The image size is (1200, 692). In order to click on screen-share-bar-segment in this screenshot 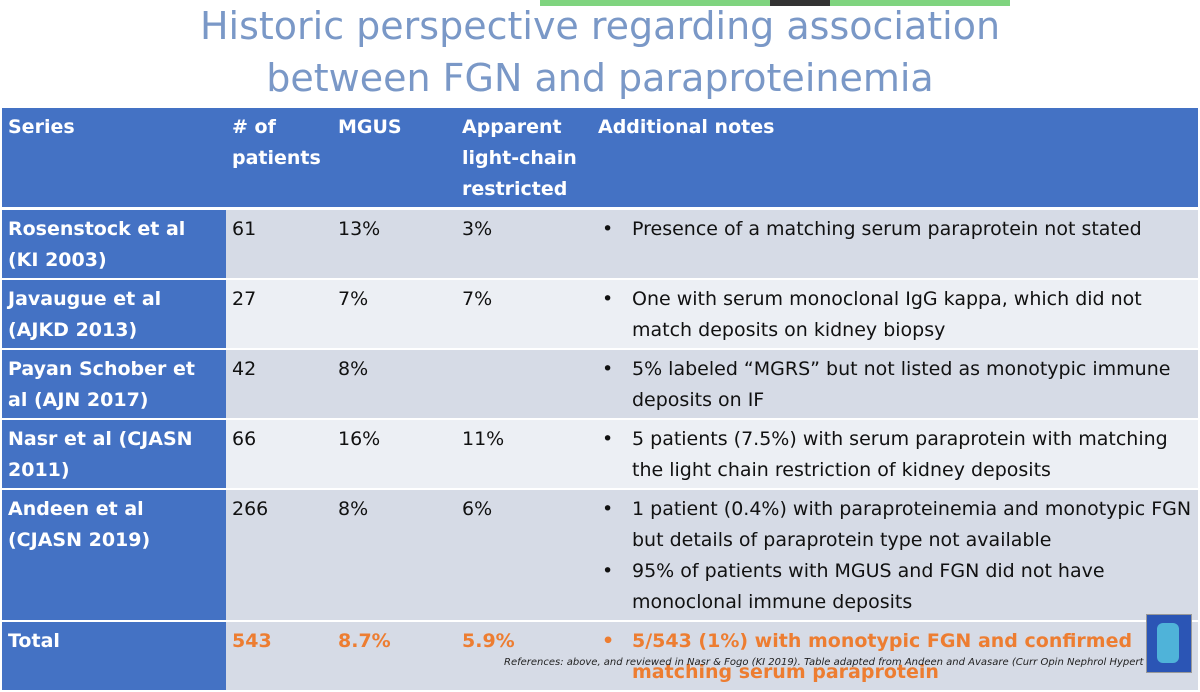, I will do `click(800, 3)`.